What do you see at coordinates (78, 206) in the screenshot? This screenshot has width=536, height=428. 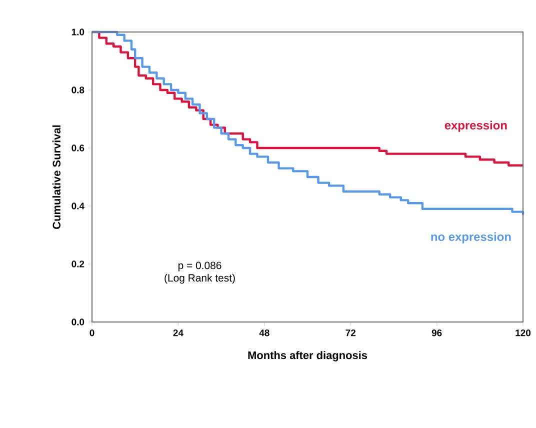 I see `y-tick-label: 0.4` at bounding box center [78, 206].